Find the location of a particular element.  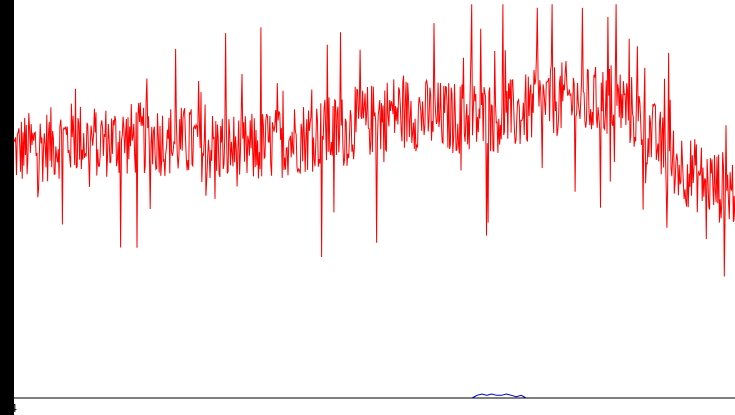

y-tick-label: 0 is located at coordinates (7, 401).